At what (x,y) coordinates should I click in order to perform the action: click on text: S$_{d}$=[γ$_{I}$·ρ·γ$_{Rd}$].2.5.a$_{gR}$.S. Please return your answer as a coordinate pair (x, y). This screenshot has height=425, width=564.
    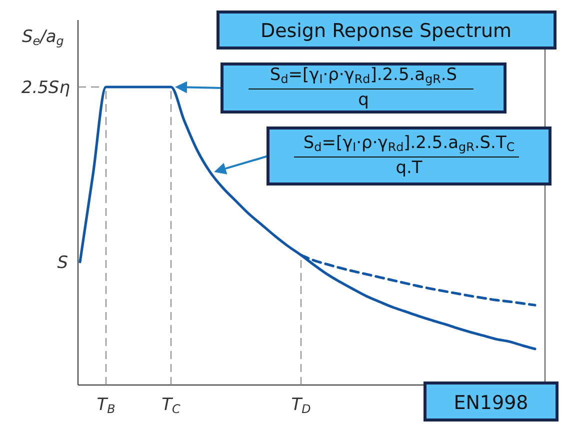
    Looking at the image, I should click on (364, 75).